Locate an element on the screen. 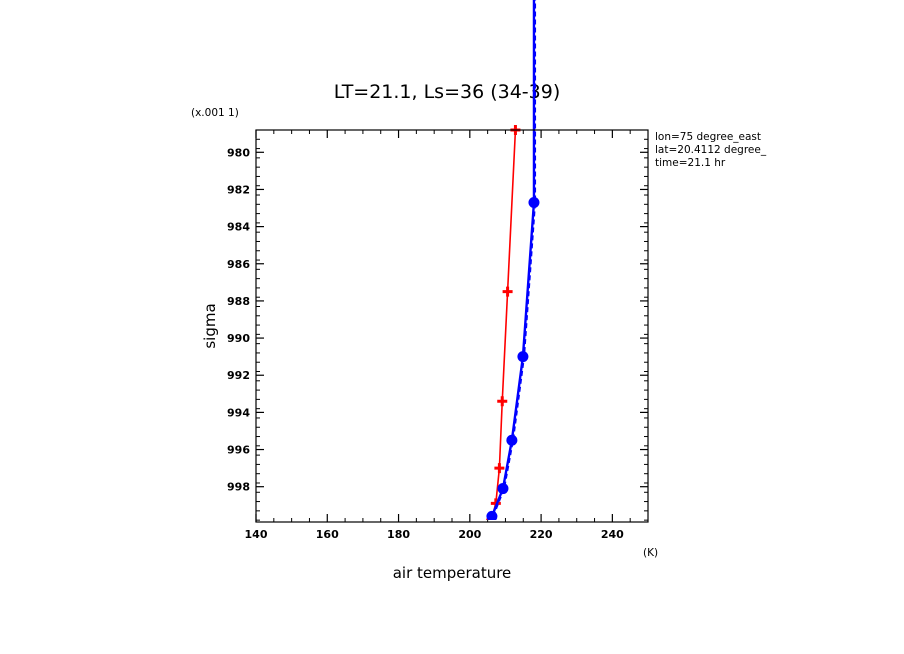 The width and height of the screenshot is (904, 654). y-tick-label: 984 is located at coordinates (238, 227).